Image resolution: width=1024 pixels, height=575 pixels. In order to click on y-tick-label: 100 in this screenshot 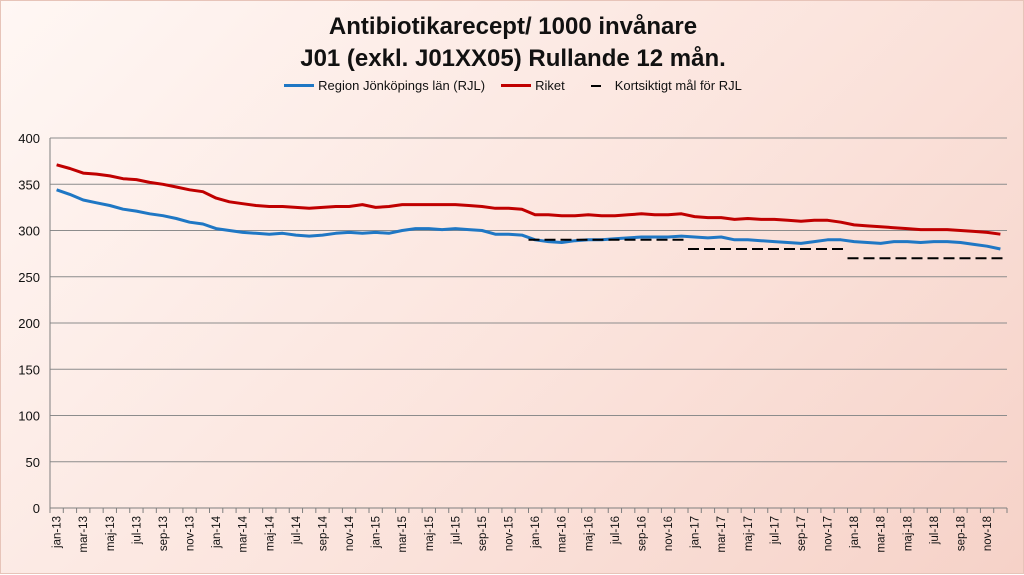, I will do `click(29, 416)`.